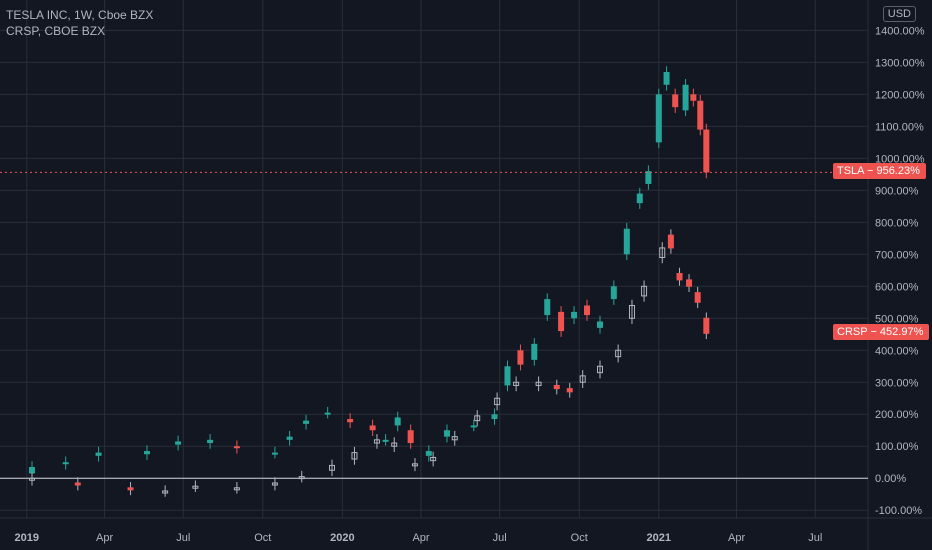 The width and height of the screenshot is (932, 550). What do you see at coordinates (899, 14) in the screenshot?
I see `currency-button: USD` at bounding box center [899, 14].